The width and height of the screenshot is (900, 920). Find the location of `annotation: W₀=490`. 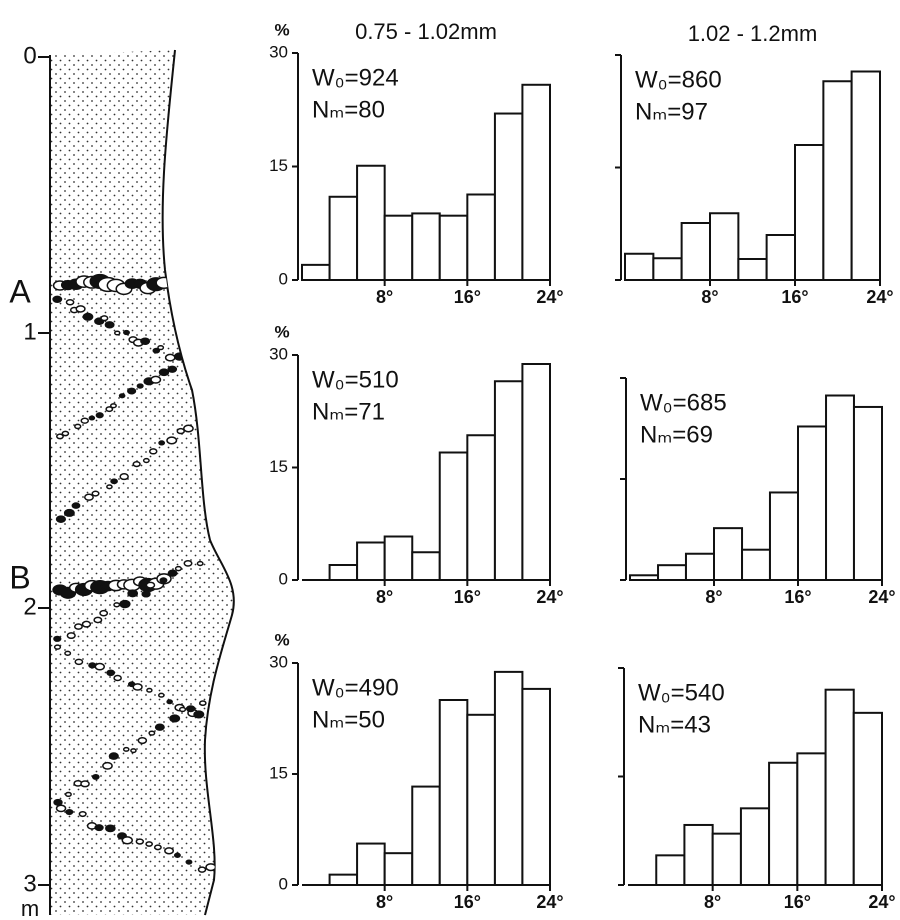

annotation: W₀=490 is located at coordinates (355, 687).